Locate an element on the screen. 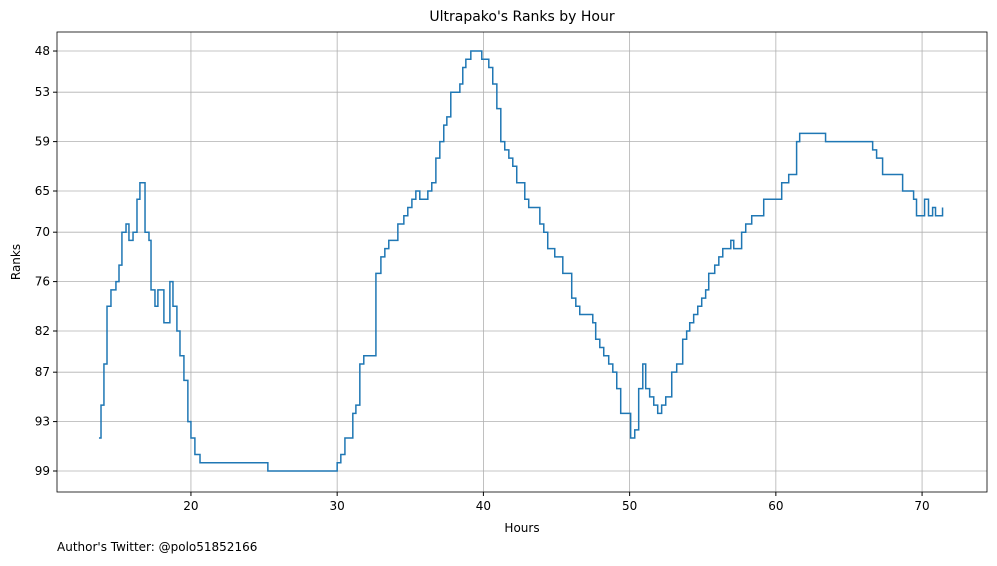 The image size is (997, 566). x-tick-label: 60 is located at coordinates (775, 506).